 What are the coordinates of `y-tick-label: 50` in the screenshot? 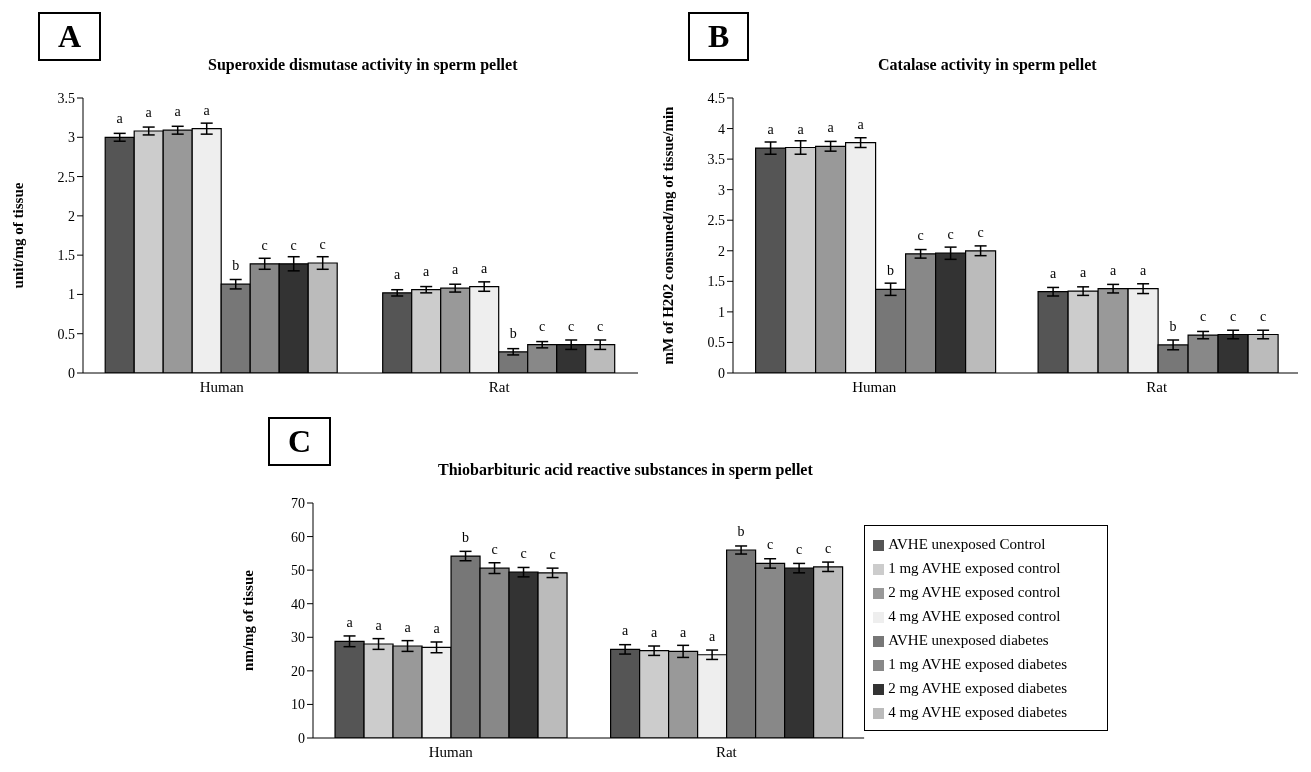 It's located at (298, 571).